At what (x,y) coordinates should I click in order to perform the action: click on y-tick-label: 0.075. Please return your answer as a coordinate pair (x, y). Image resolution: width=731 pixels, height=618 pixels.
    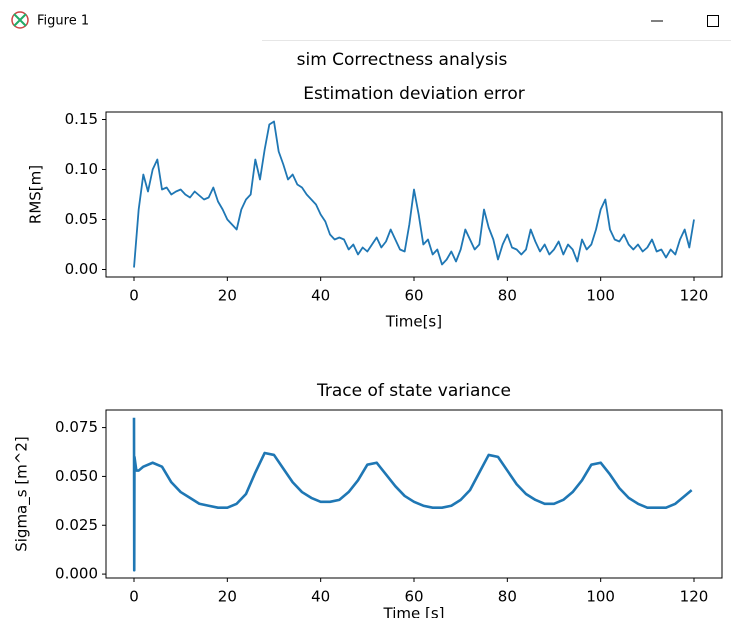
    Looking at the image, I should click on (76, 427).